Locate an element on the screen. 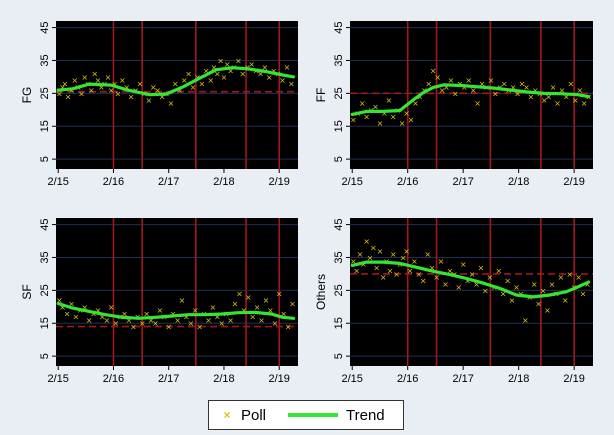 The image size is (614, 435). others-ytick-label: 5 is located at coordinates (339, 356).